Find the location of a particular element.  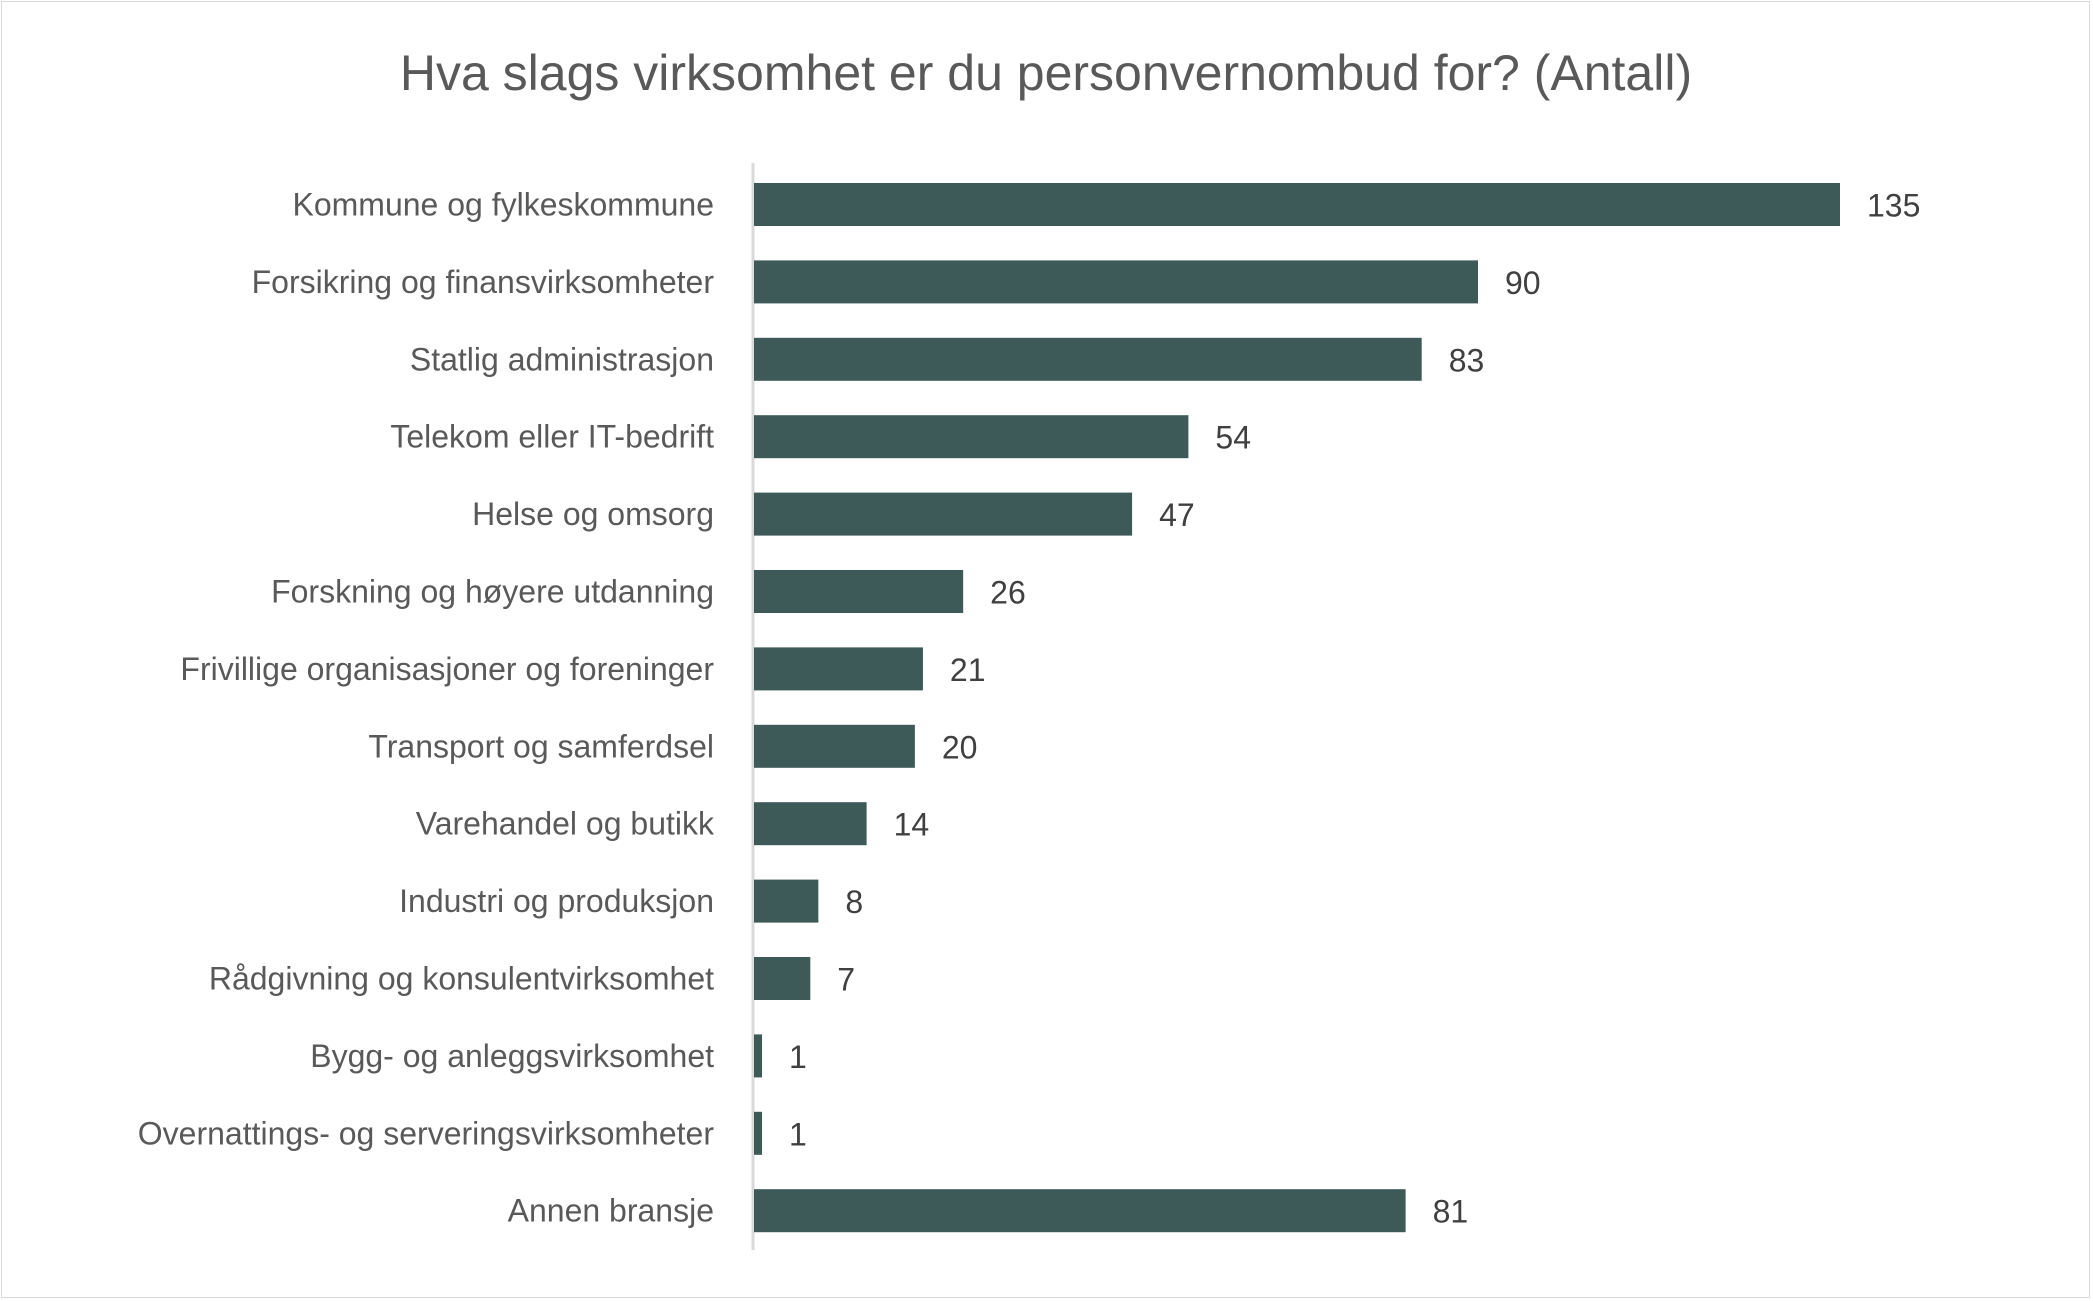

data-label: 135 is located at coordinates (1893, 206).